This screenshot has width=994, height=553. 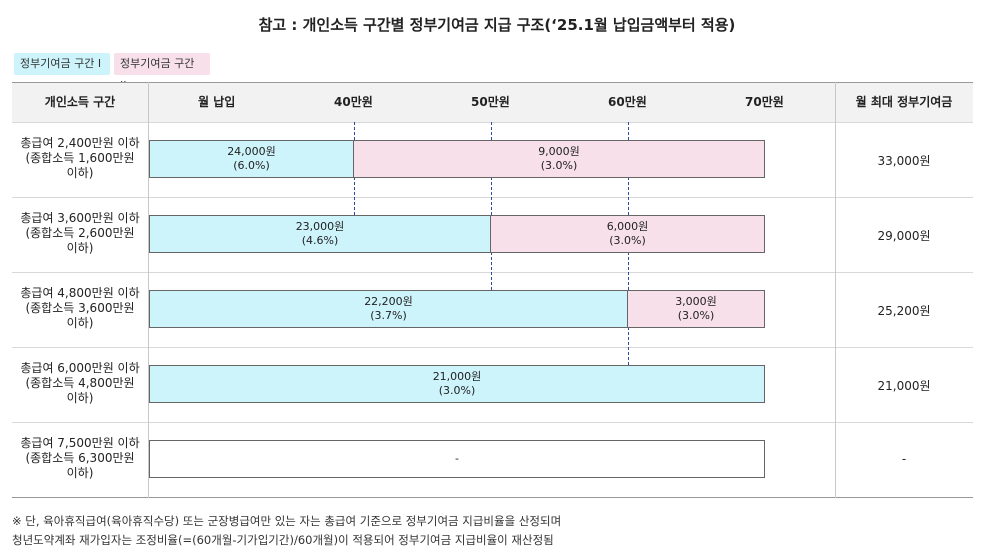 I want to click on bar-tier1: 24,000원 (6.0%), so click(x=251, y=159).